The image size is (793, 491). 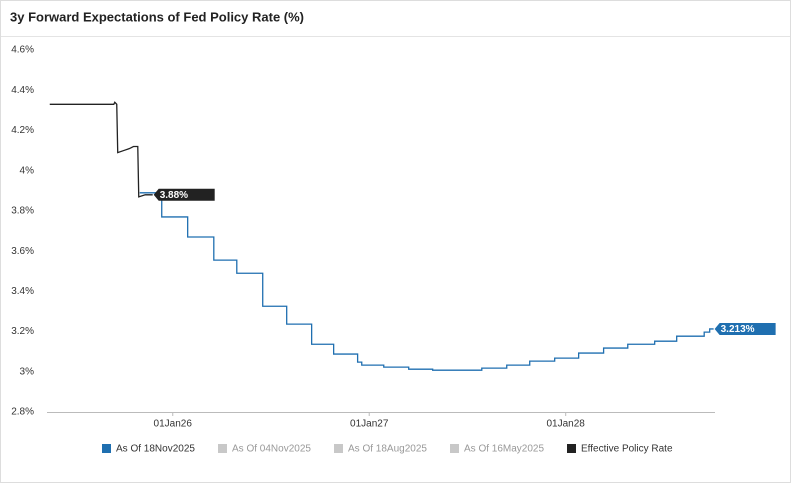 What do you see at coordinates (22, 291) in the screenshot?
I see `y-tick-label: 3.4%` at bounding box center [22, 291].